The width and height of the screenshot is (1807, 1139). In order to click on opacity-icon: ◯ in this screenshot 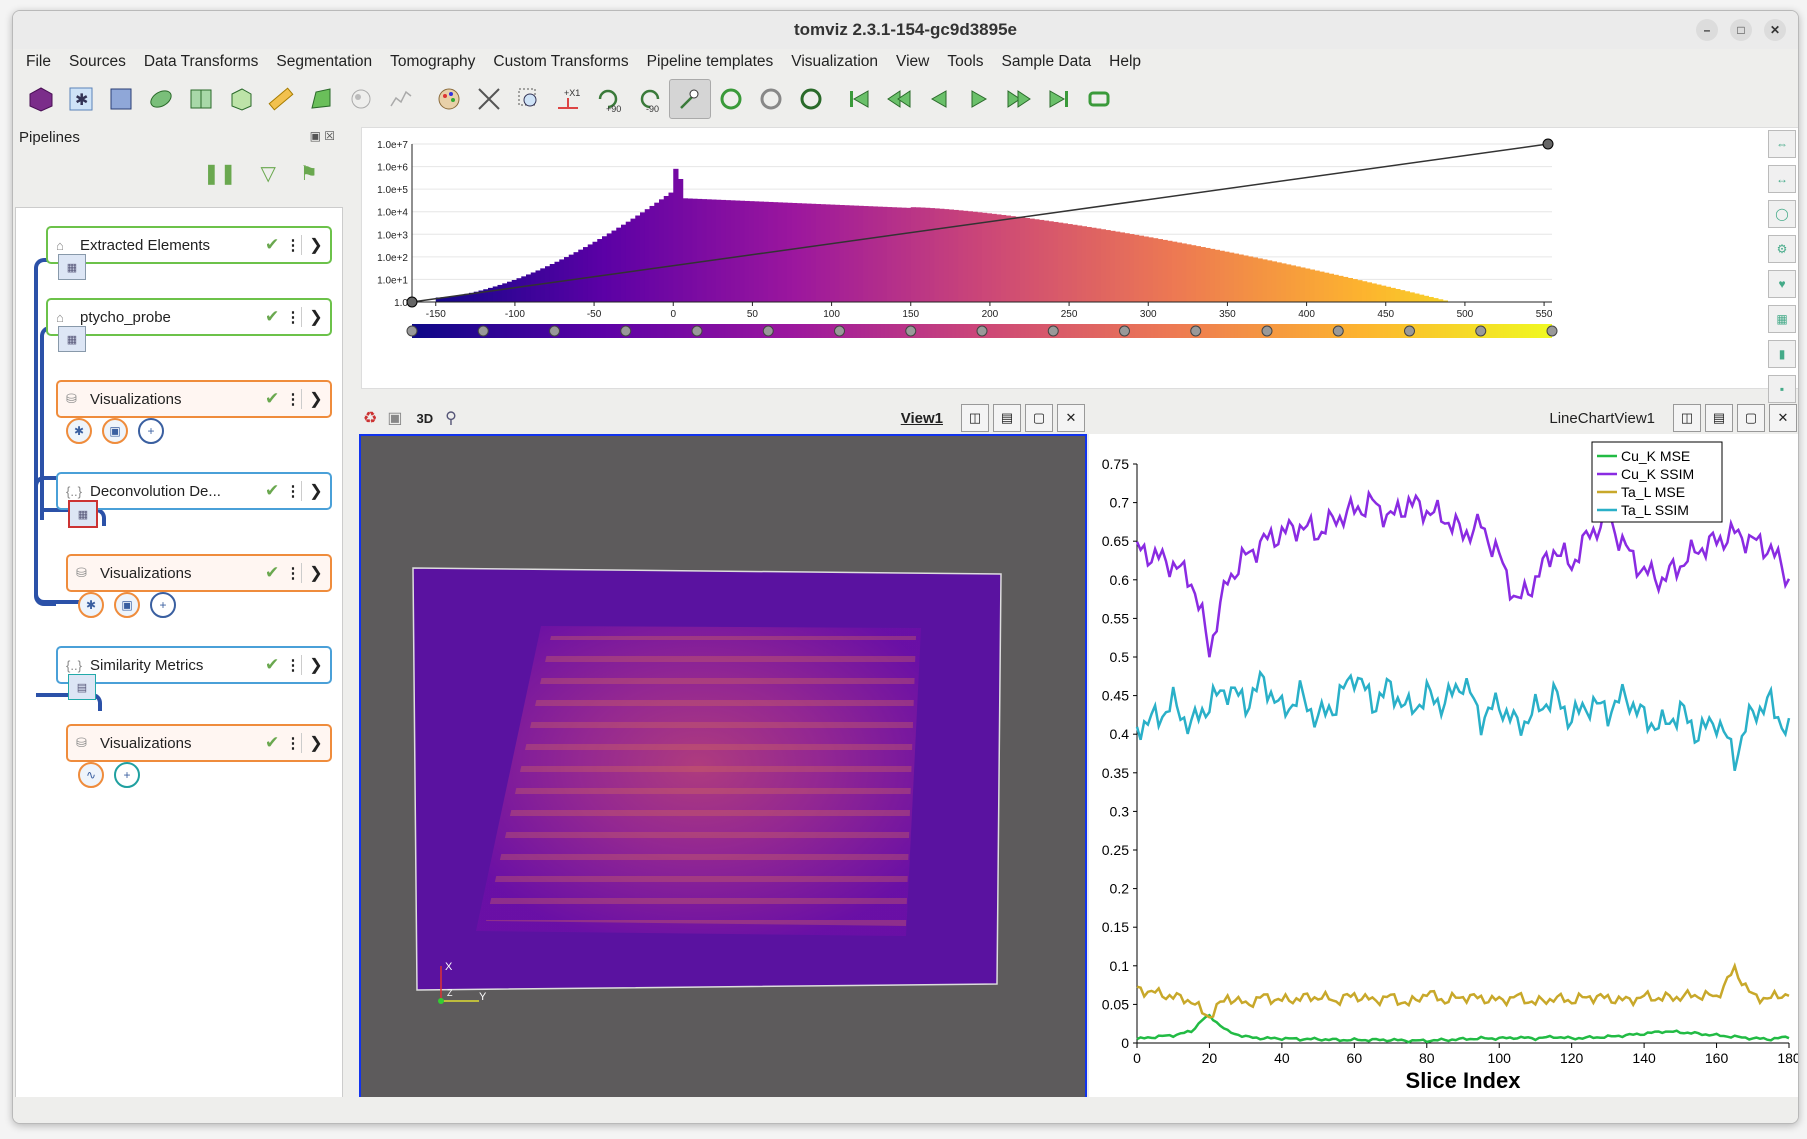, I will do `click(1782, 214)`.